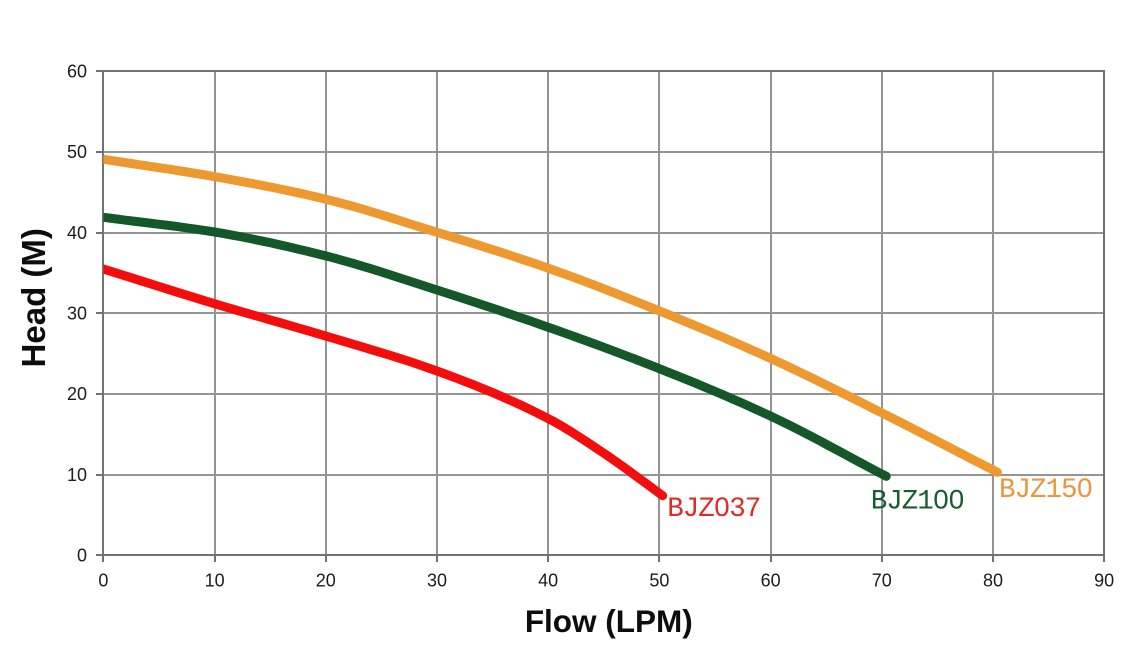  Describe the element at coordinates (33, 297) in the screenshot. I see `svg-text: Head (M)` at that location.